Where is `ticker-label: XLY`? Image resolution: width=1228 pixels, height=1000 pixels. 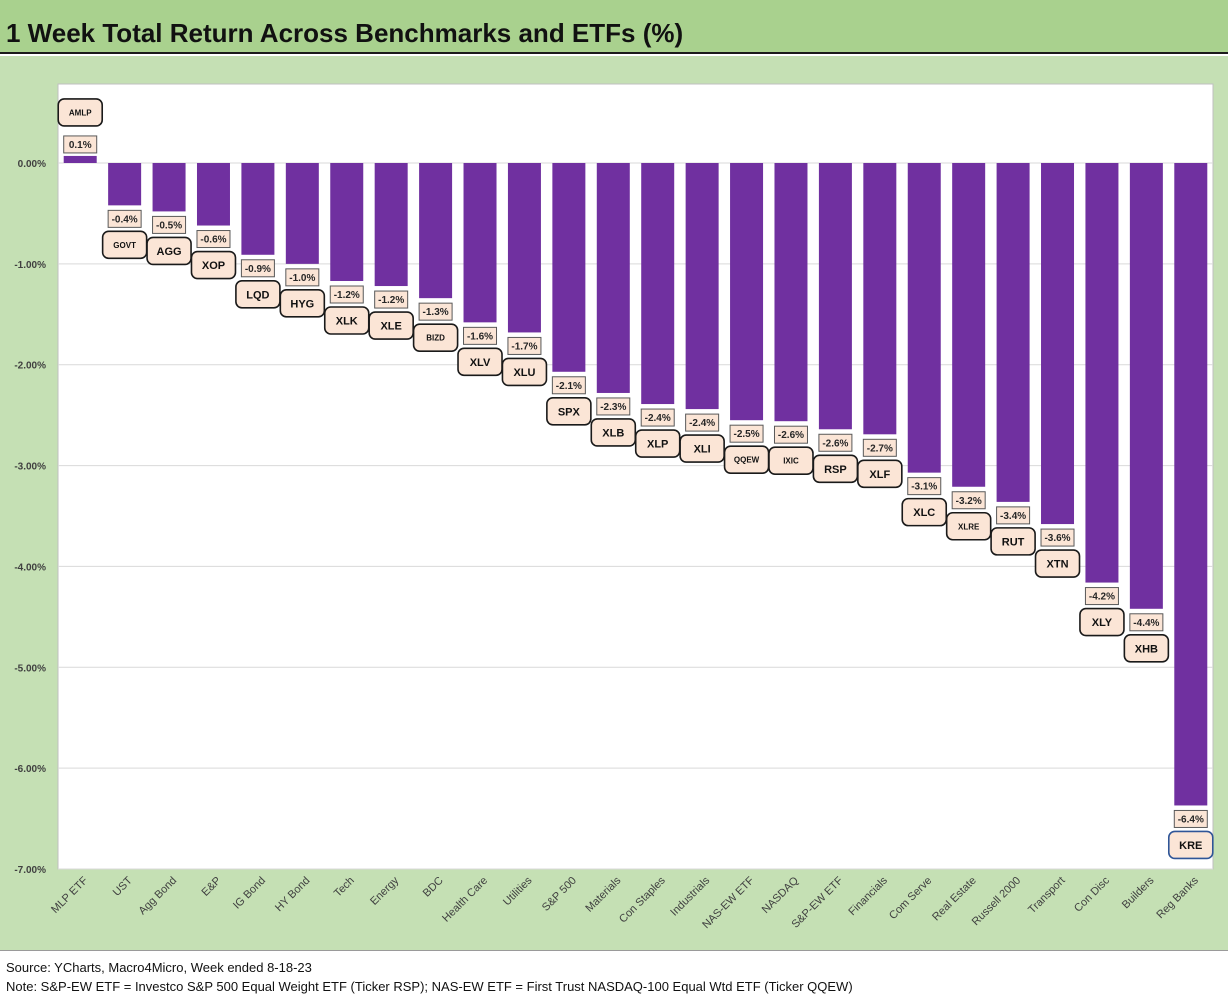
ticker-label: XLY is located at coordinates (1102, 623).